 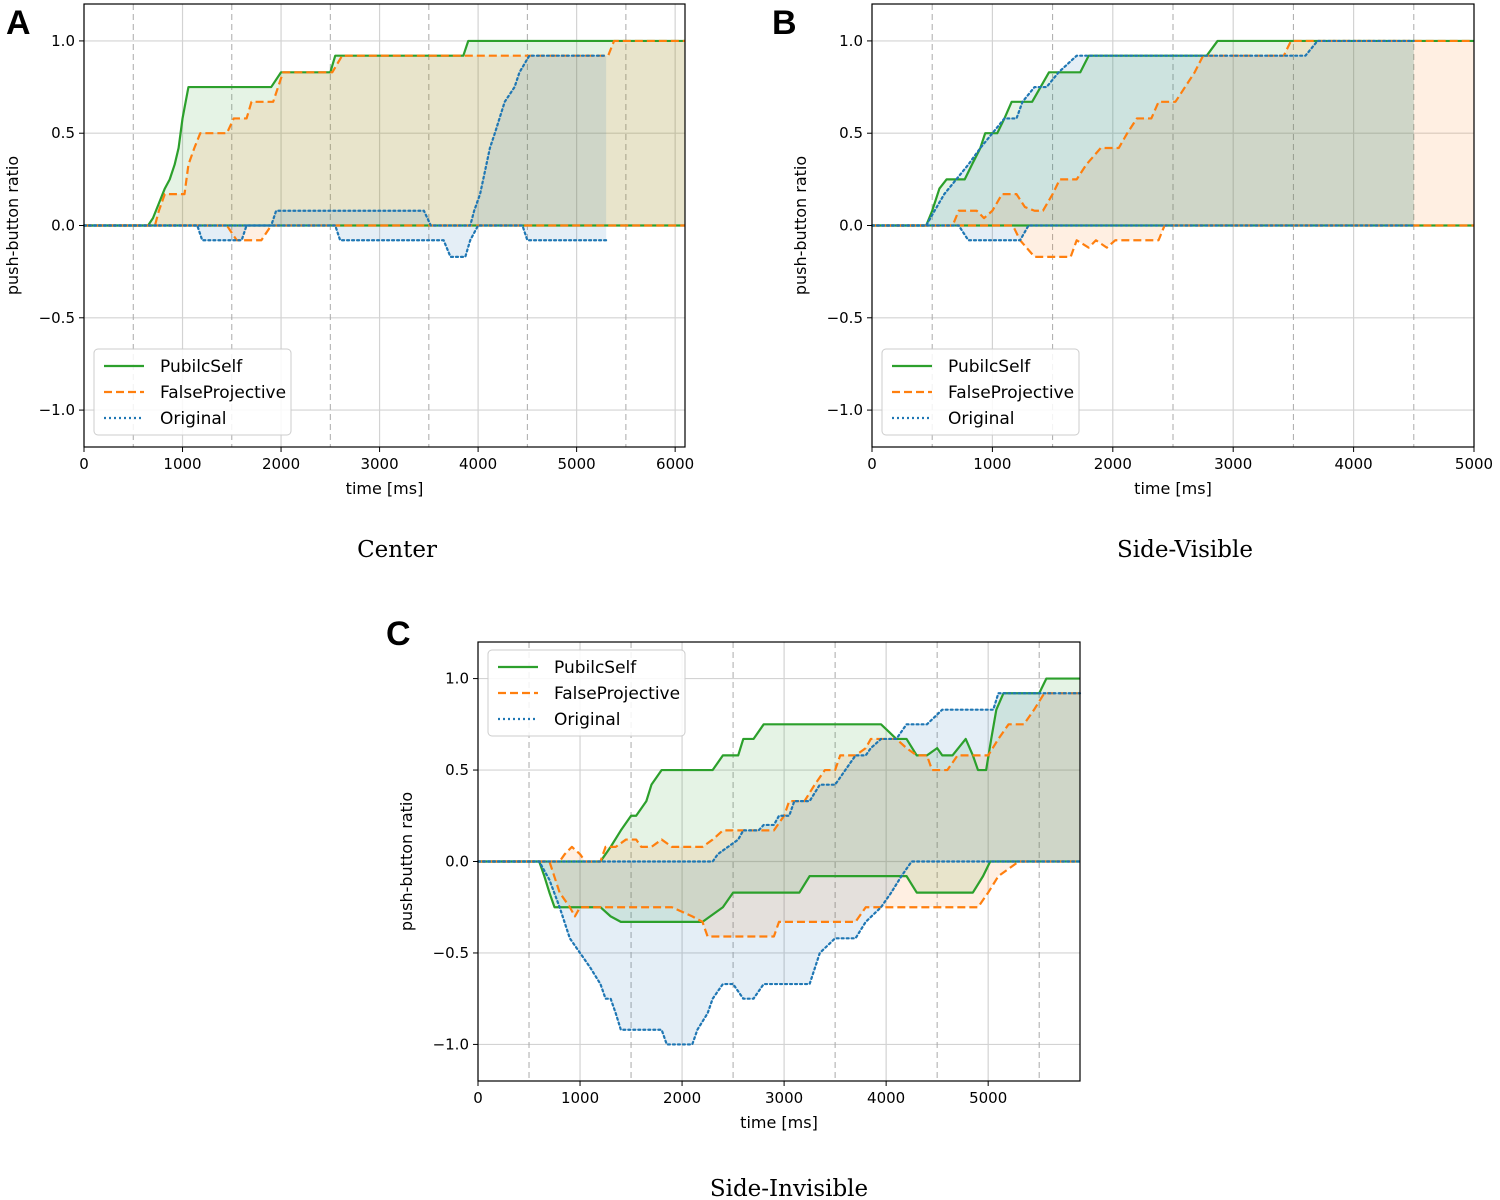 What do you see at coordinates (784, 23) in the screenshot?
I see `panel-letter: B` at bounding box center [784, 23].